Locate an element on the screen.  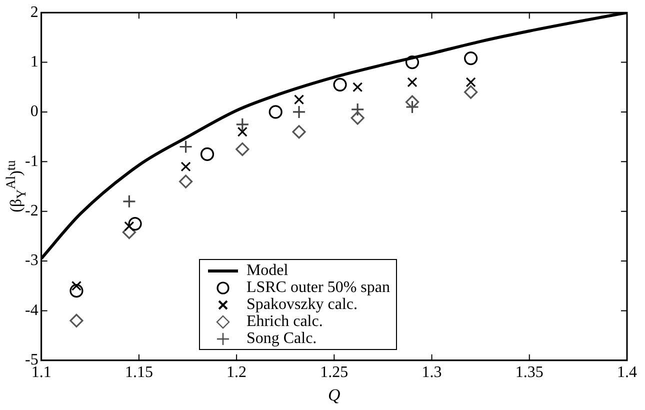
y-tick-label: 1 is located at coordinates (34, 61).